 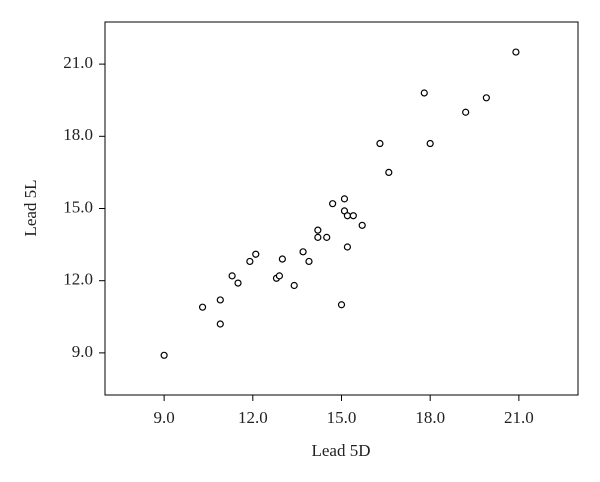 I want to click on x-tick-label: 21.0, so click(x=519, y=417).